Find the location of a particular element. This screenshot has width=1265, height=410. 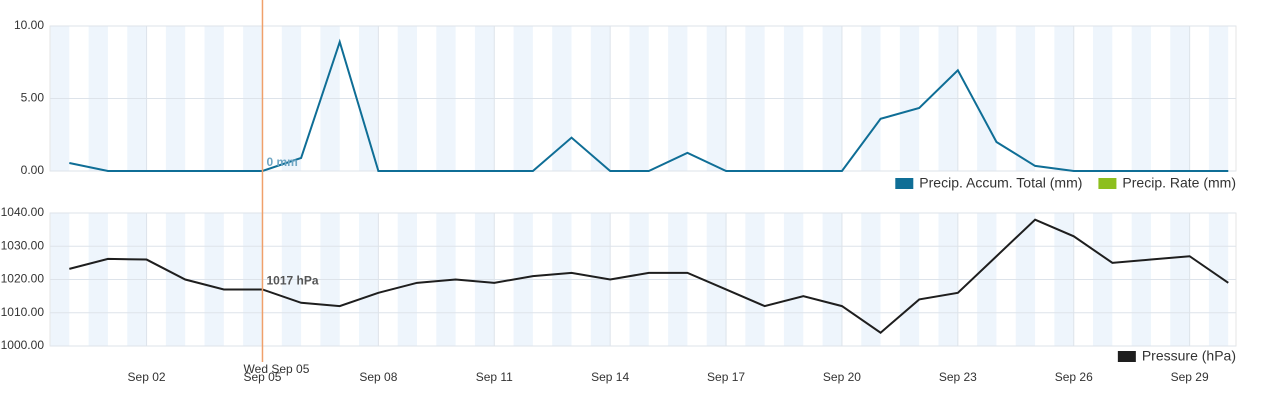

y-tick-label: 1010.00 is located at coordinates (23, 312).